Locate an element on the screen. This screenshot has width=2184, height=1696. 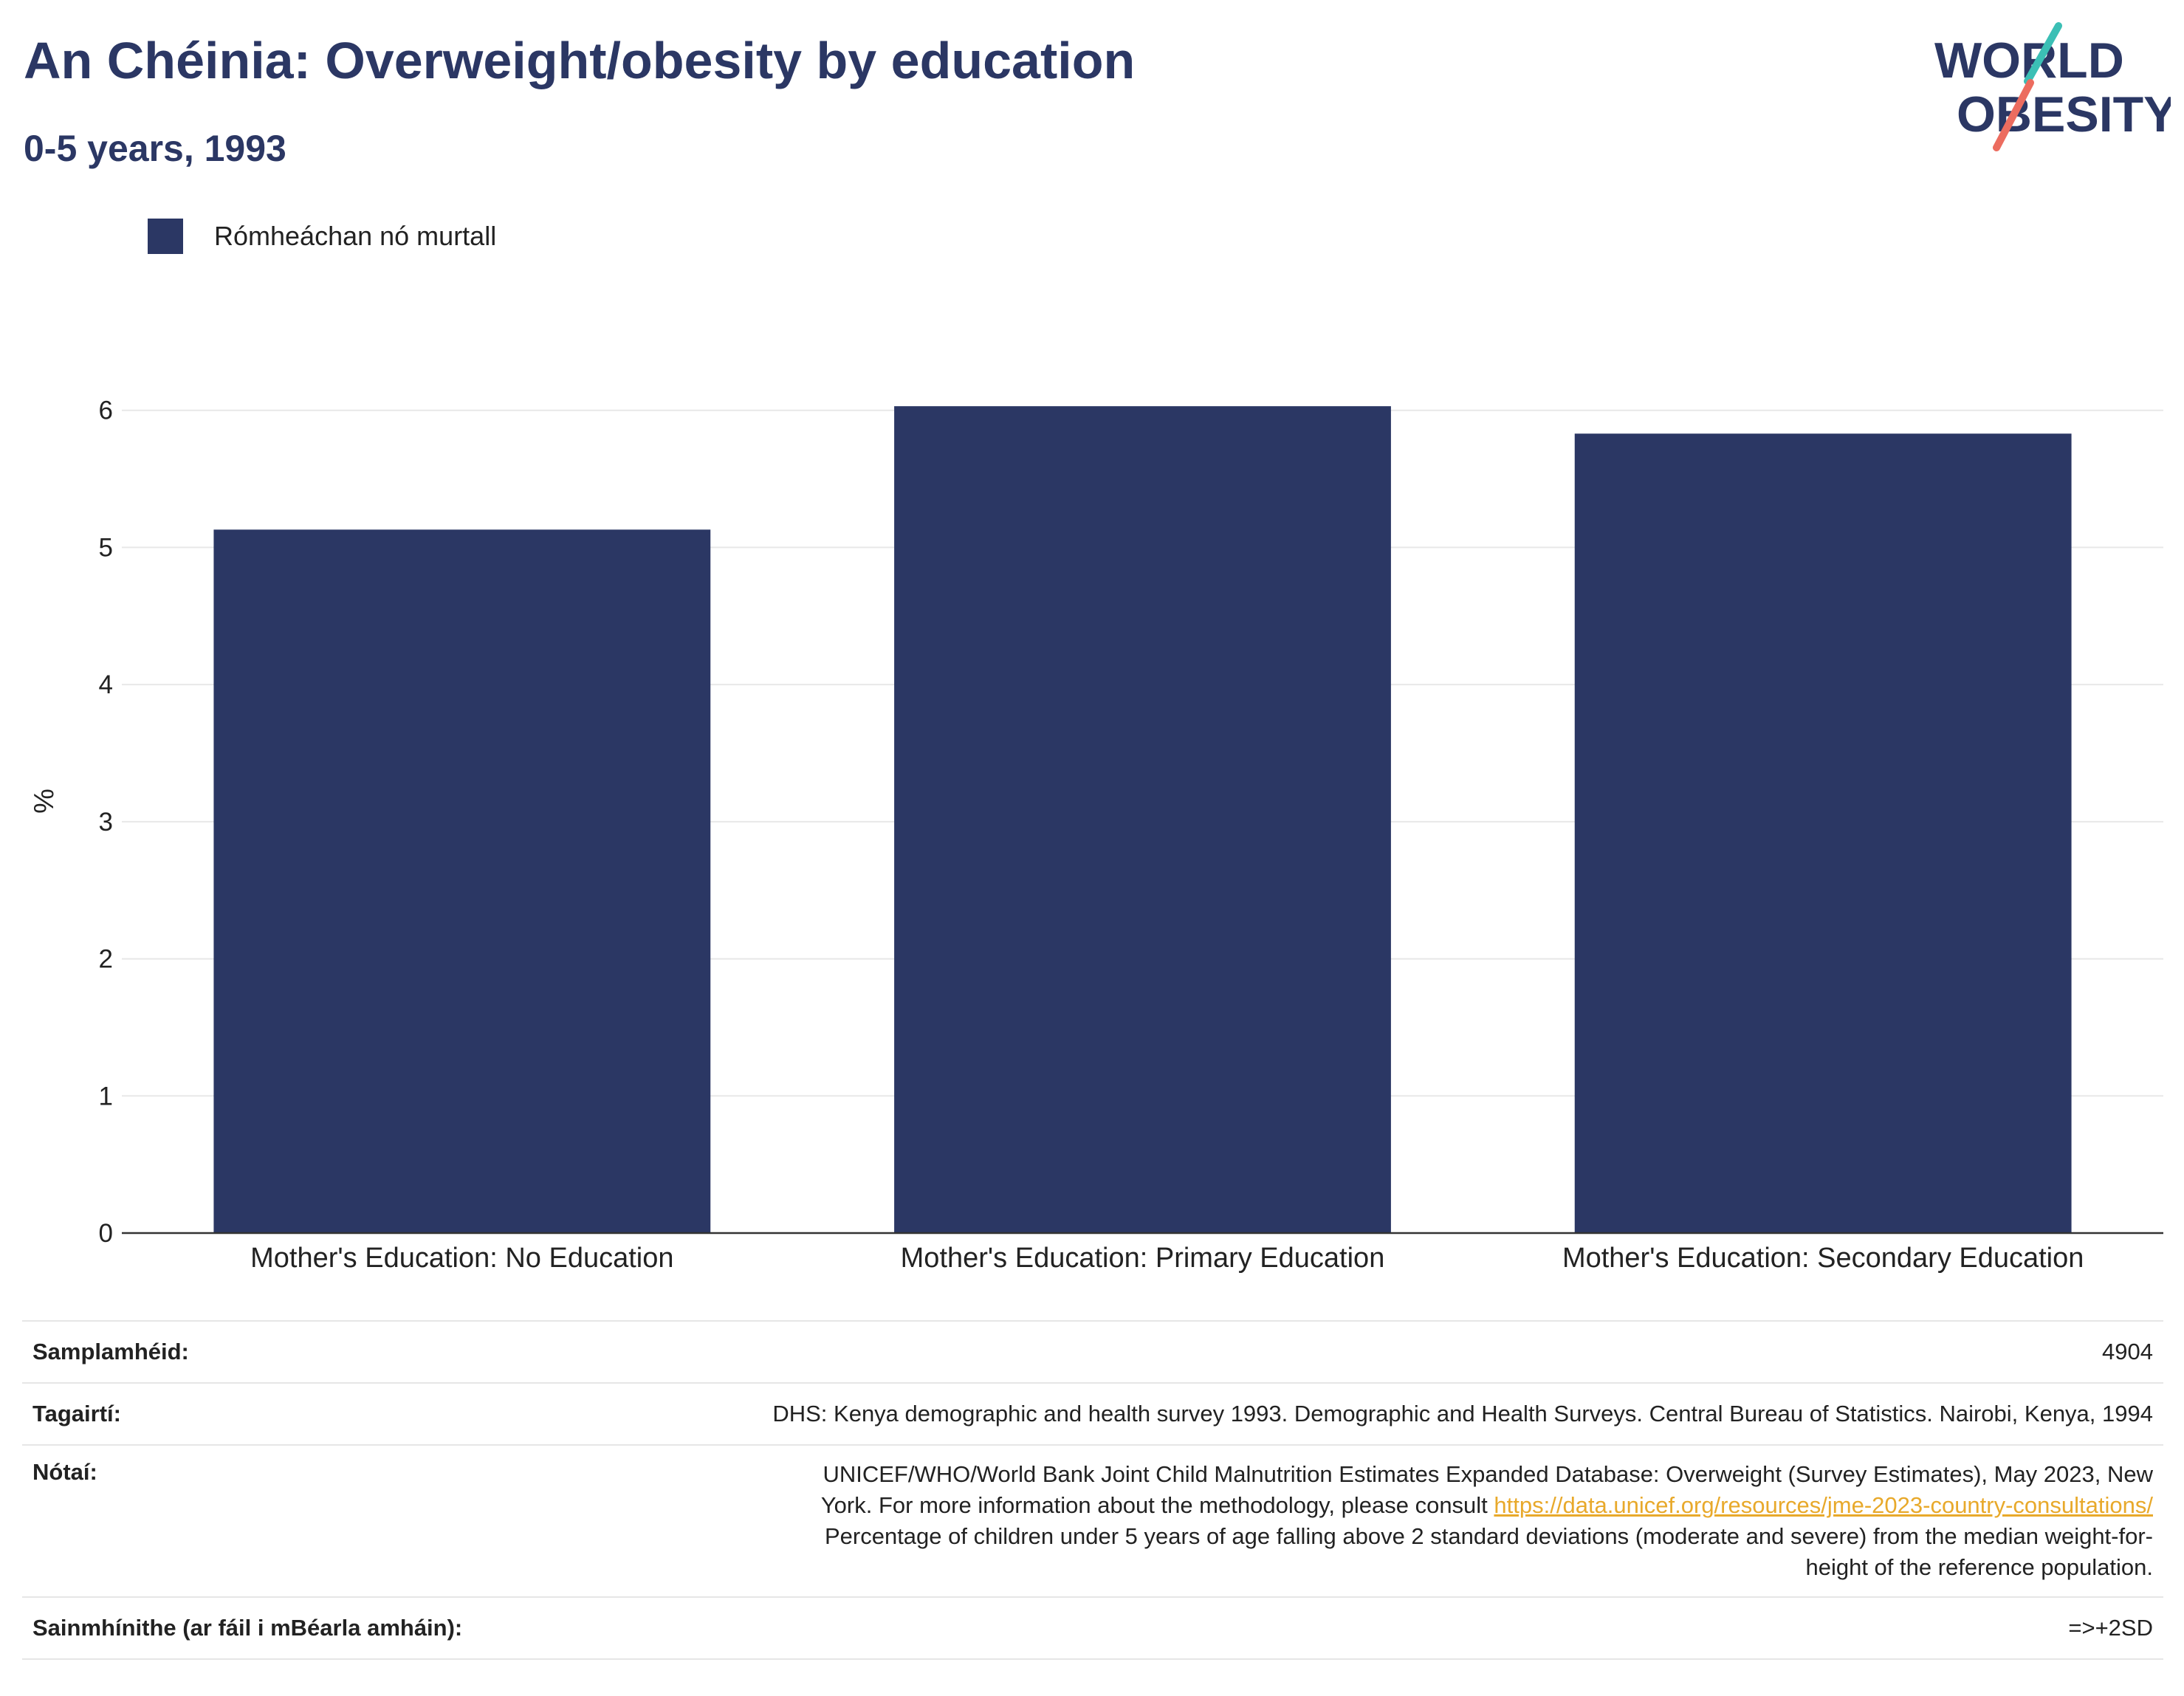
sample-size-label: Samplamhéid: is located at coordinates (111, 1351).